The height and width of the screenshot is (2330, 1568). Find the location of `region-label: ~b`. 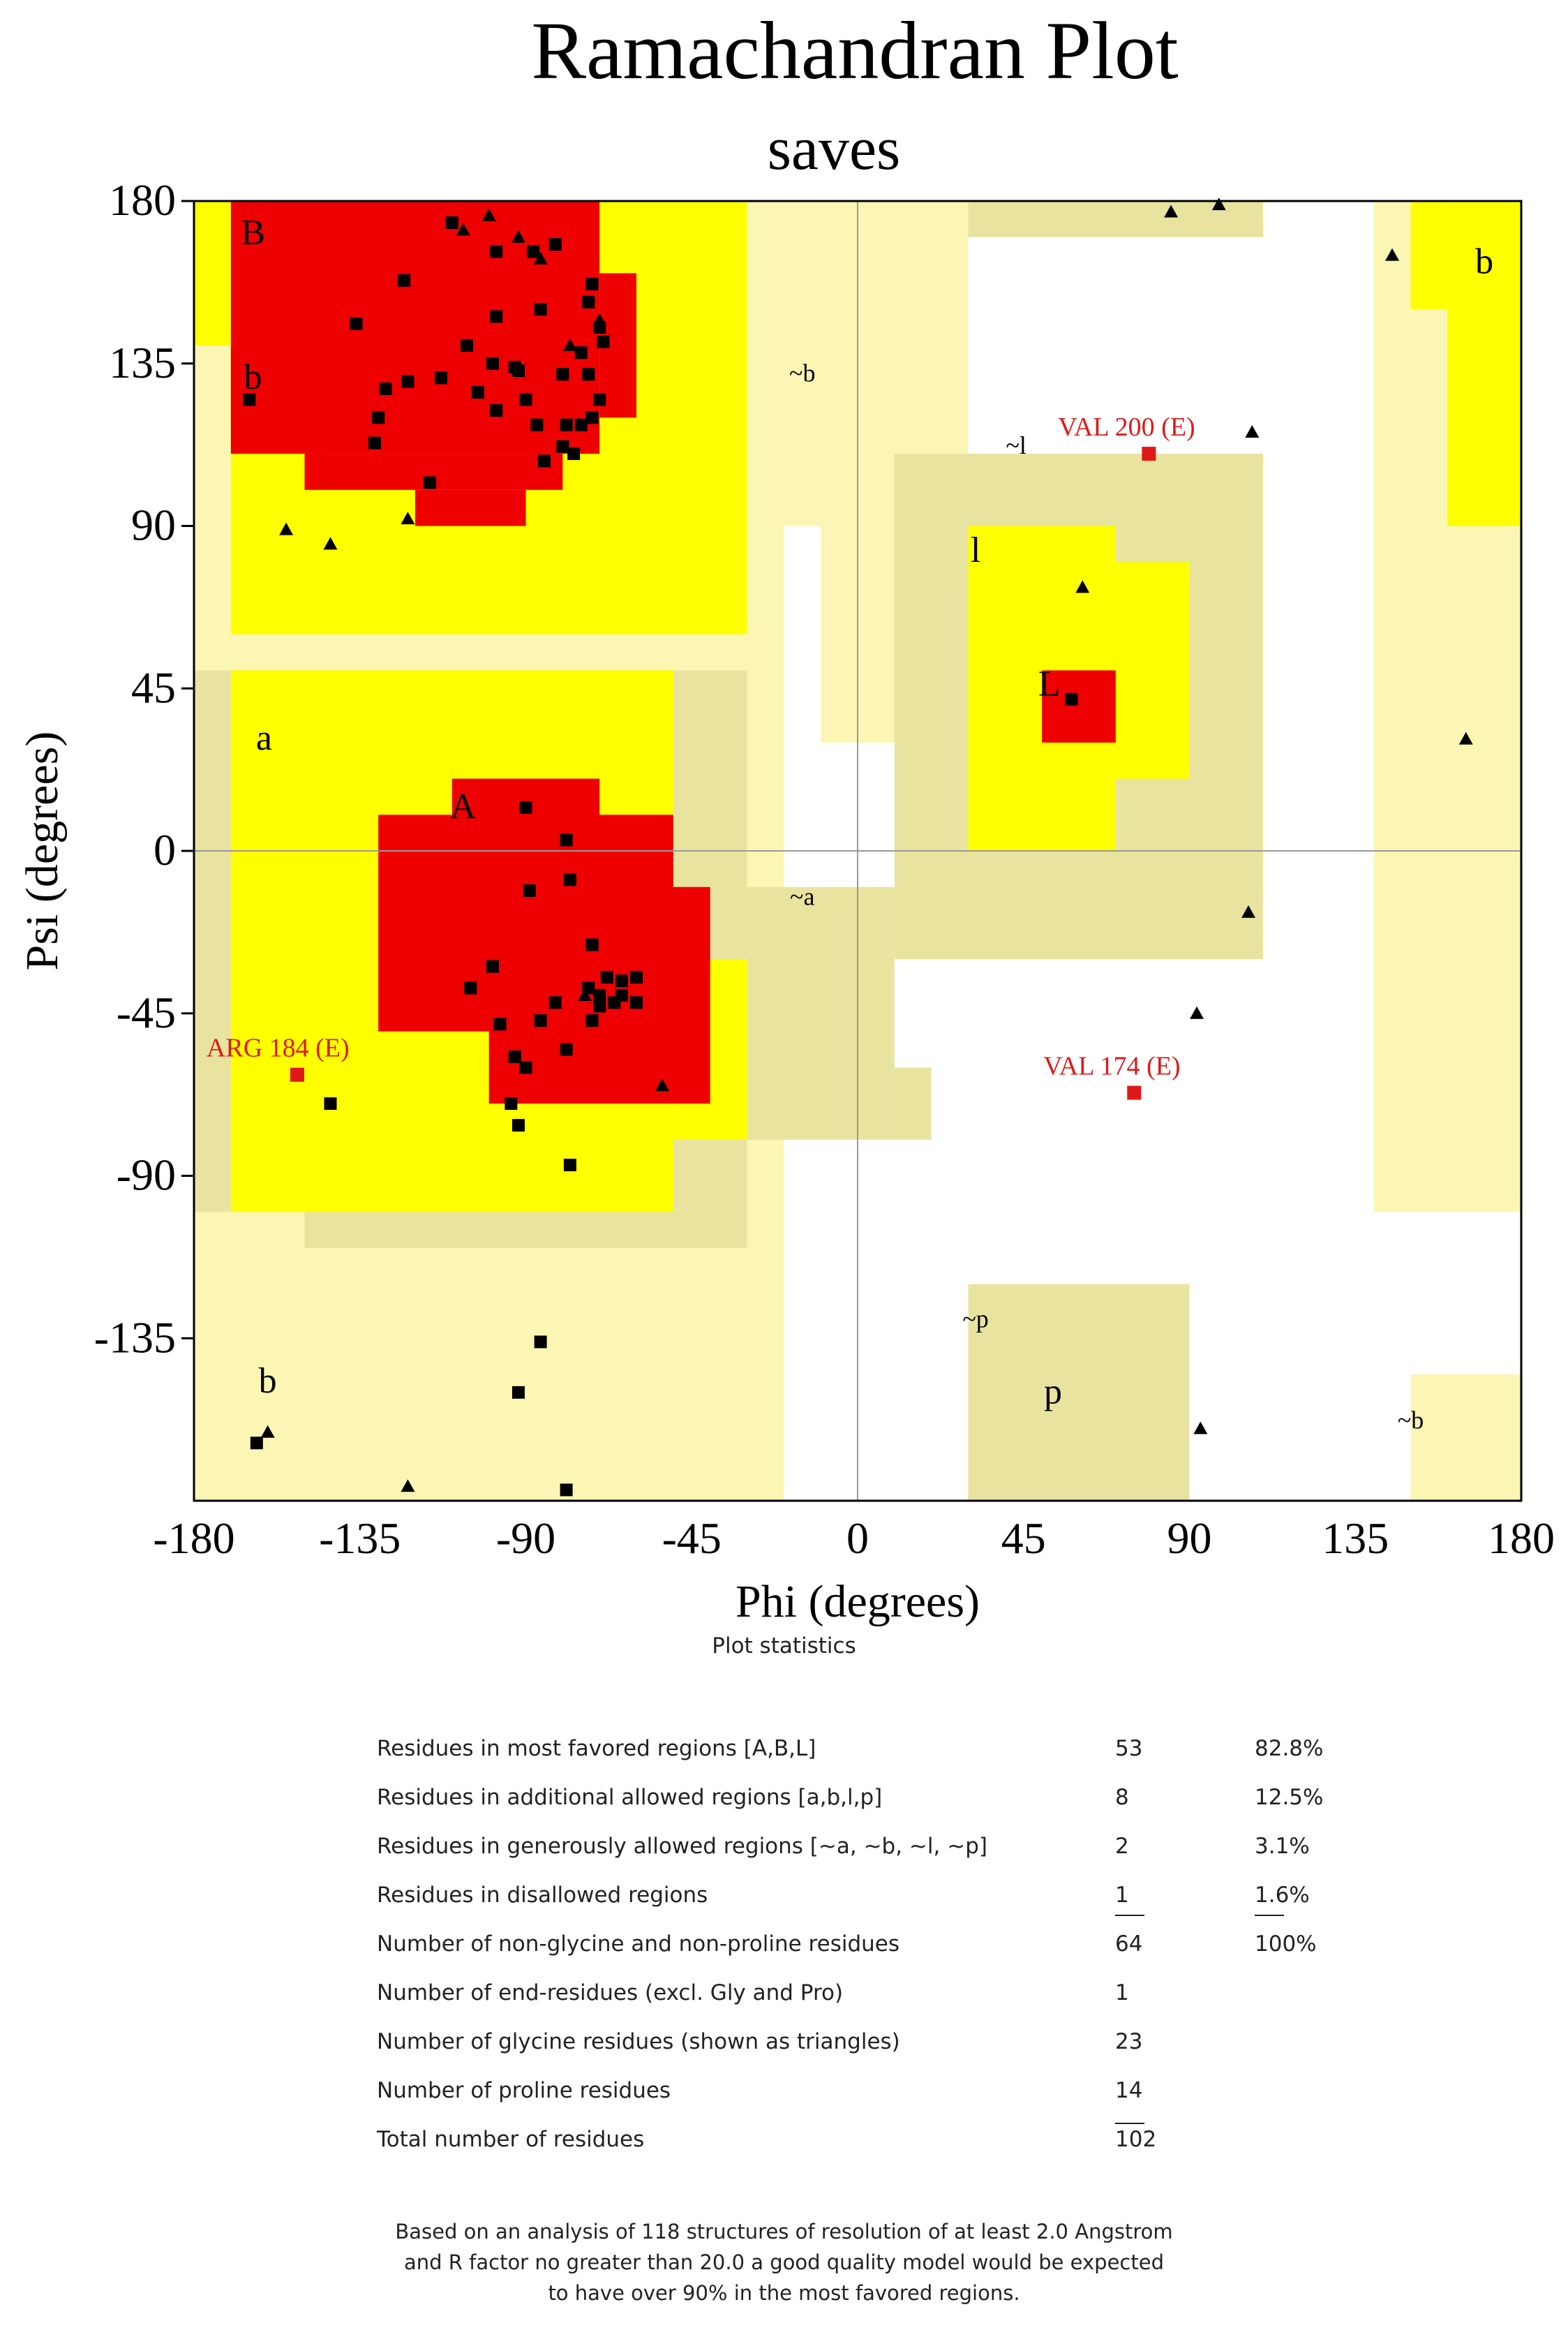

region-label: ~b is located at coordinates (802, 373).